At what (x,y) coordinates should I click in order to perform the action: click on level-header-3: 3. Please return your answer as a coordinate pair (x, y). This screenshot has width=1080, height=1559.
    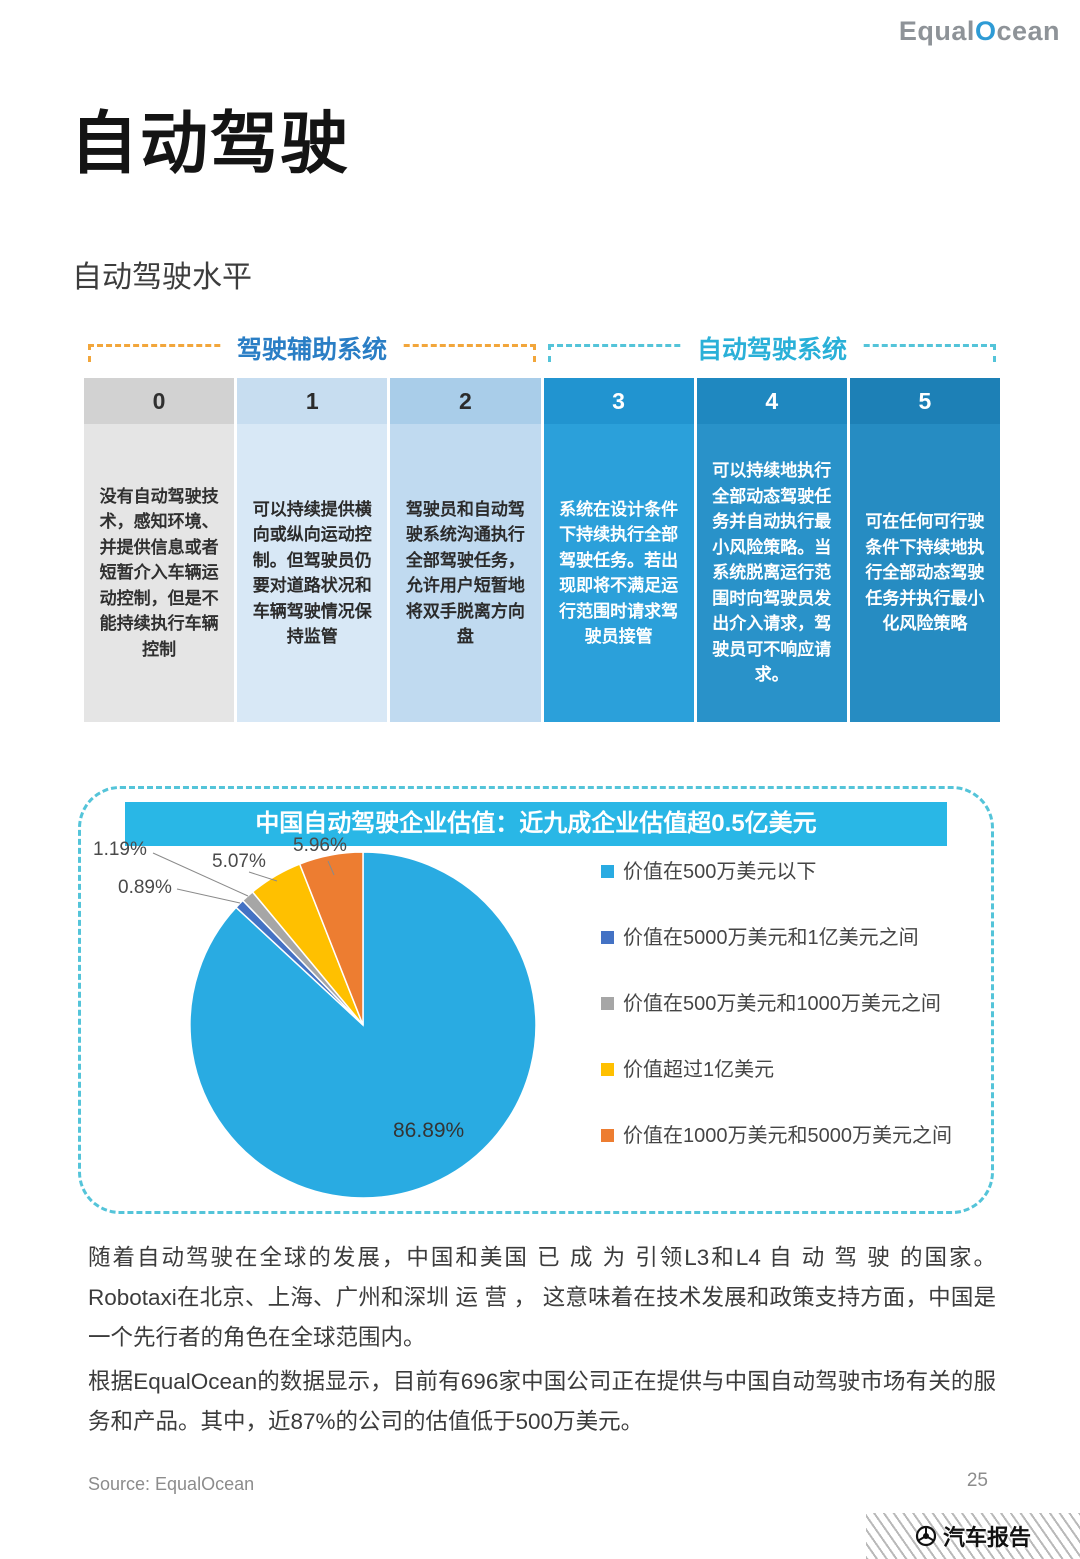
    Looking at the image, I should click on (618, 401).